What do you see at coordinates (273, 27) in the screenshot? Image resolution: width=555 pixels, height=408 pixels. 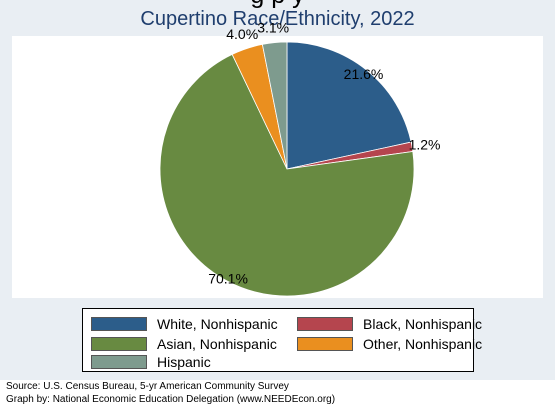 I see `slice-label-hispanic: 3.1%` at bounding box center [273, 27].